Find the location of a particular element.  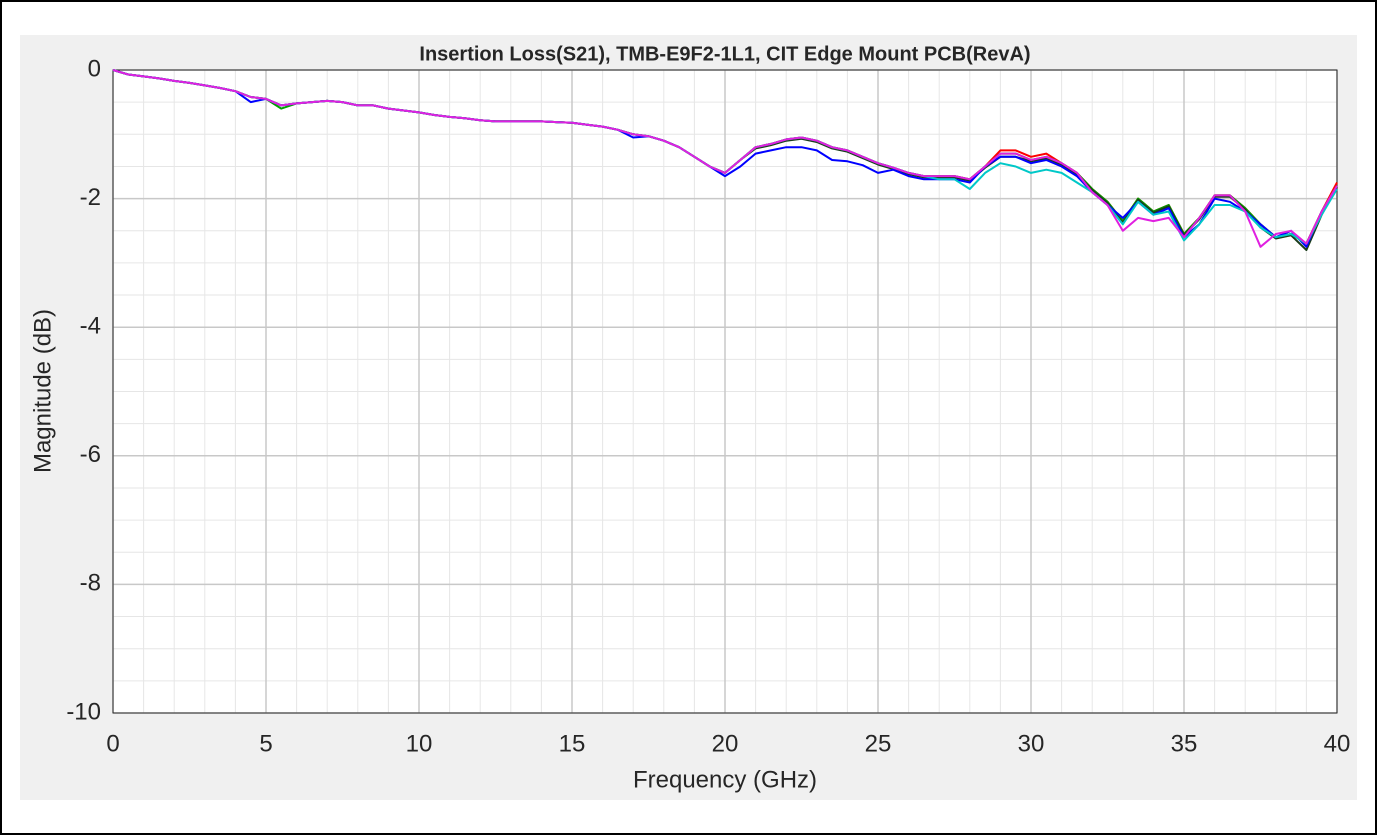

x-tick-label: 0 is located at coordinates (112, 743).